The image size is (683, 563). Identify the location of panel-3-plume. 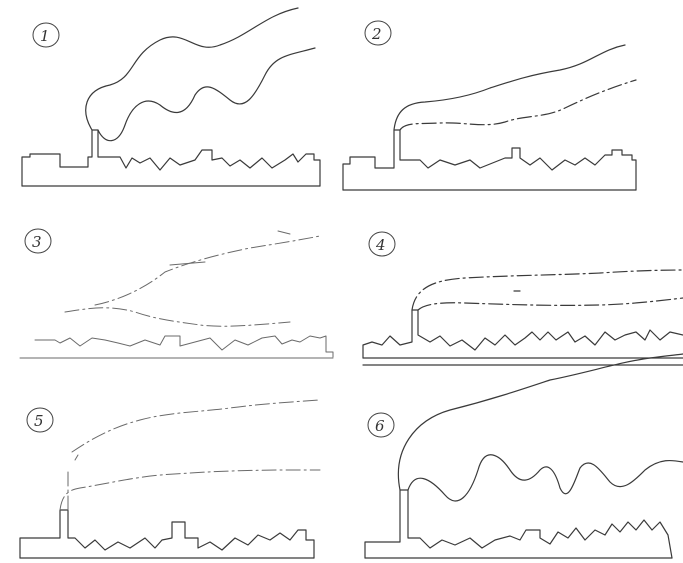
(192, 278).